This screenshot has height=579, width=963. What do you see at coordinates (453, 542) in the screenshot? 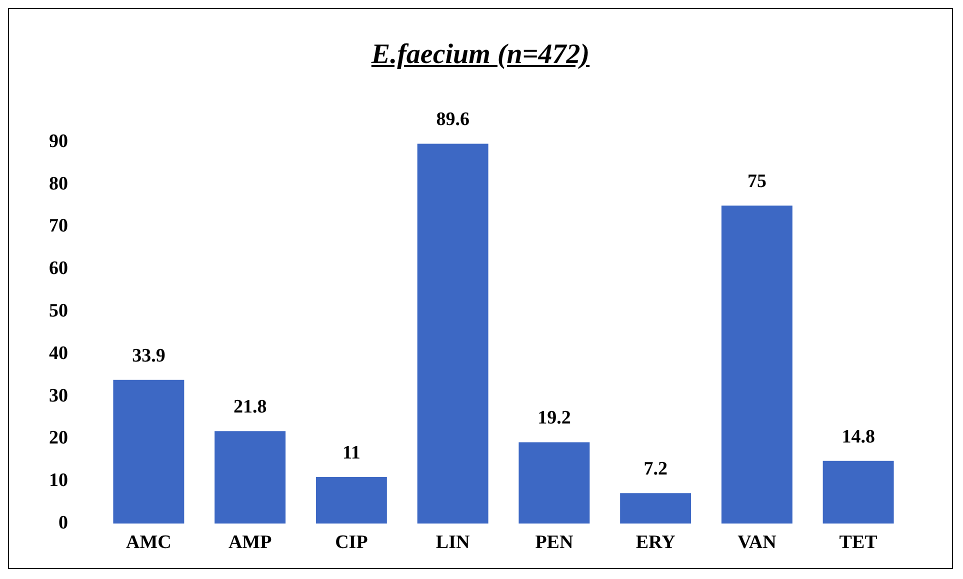
I see `x-tick-label: LIN` at bounding box center [453, 542].